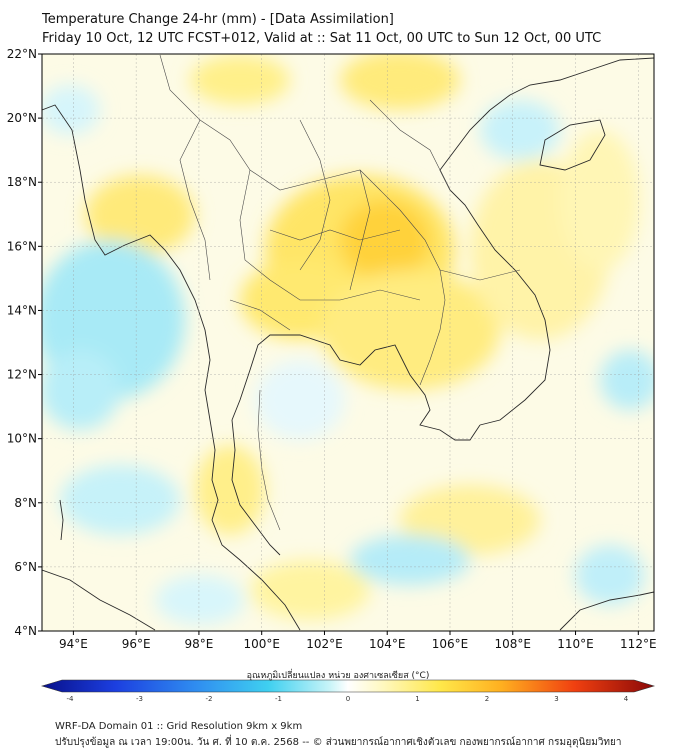  I want to click on colorbar-tick-label: 0, so click(348, 699).